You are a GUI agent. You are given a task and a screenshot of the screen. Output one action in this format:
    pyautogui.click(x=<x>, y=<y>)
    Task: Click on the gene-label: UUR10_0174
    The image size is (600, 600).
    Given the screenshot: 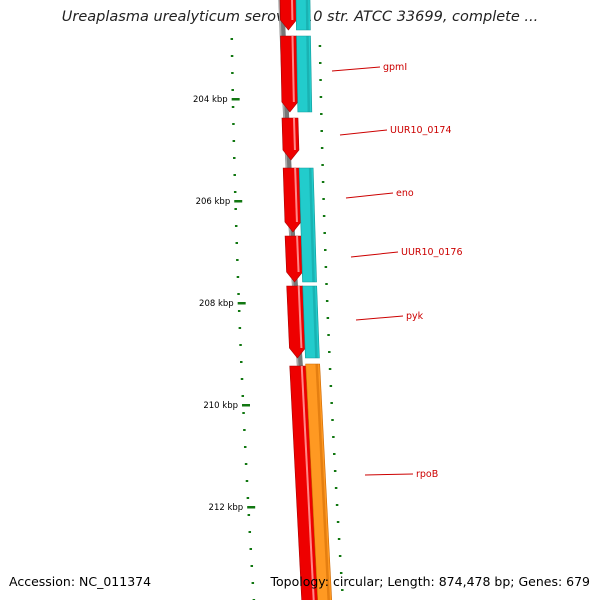 What is the action you would take?
    pyautogui.click(x=421, y=130)
    